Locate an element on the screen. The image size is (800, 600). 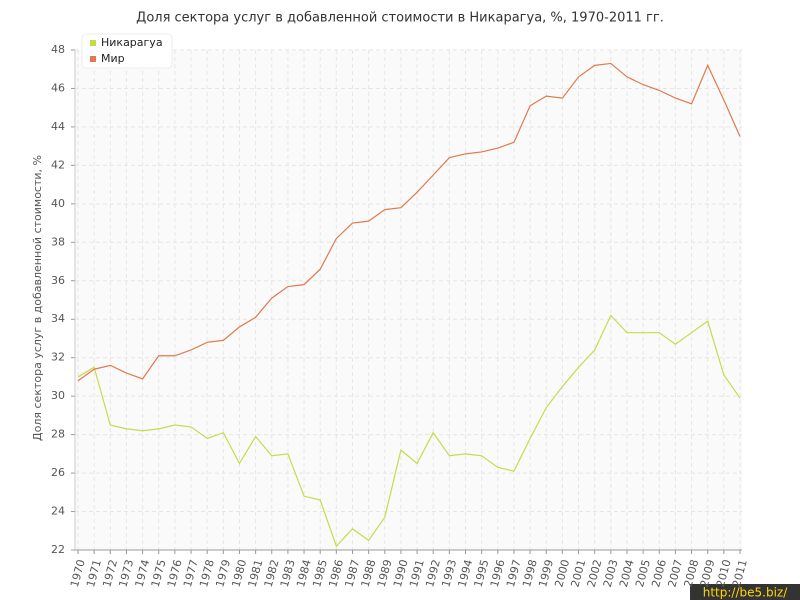
legend: Никарагуа Мир is located at coordinates (127, 51).